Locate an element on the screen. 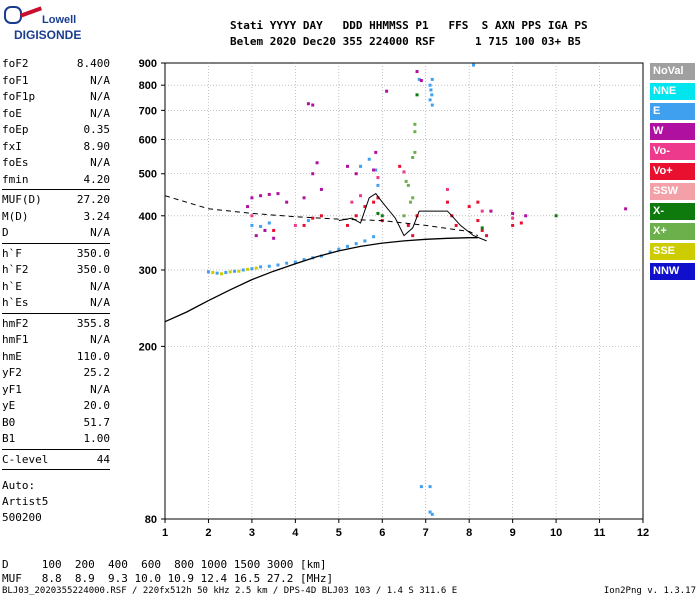 The image size is (700, 600). legend-item-vo: Vo+ is located at coordinates (672, 171).